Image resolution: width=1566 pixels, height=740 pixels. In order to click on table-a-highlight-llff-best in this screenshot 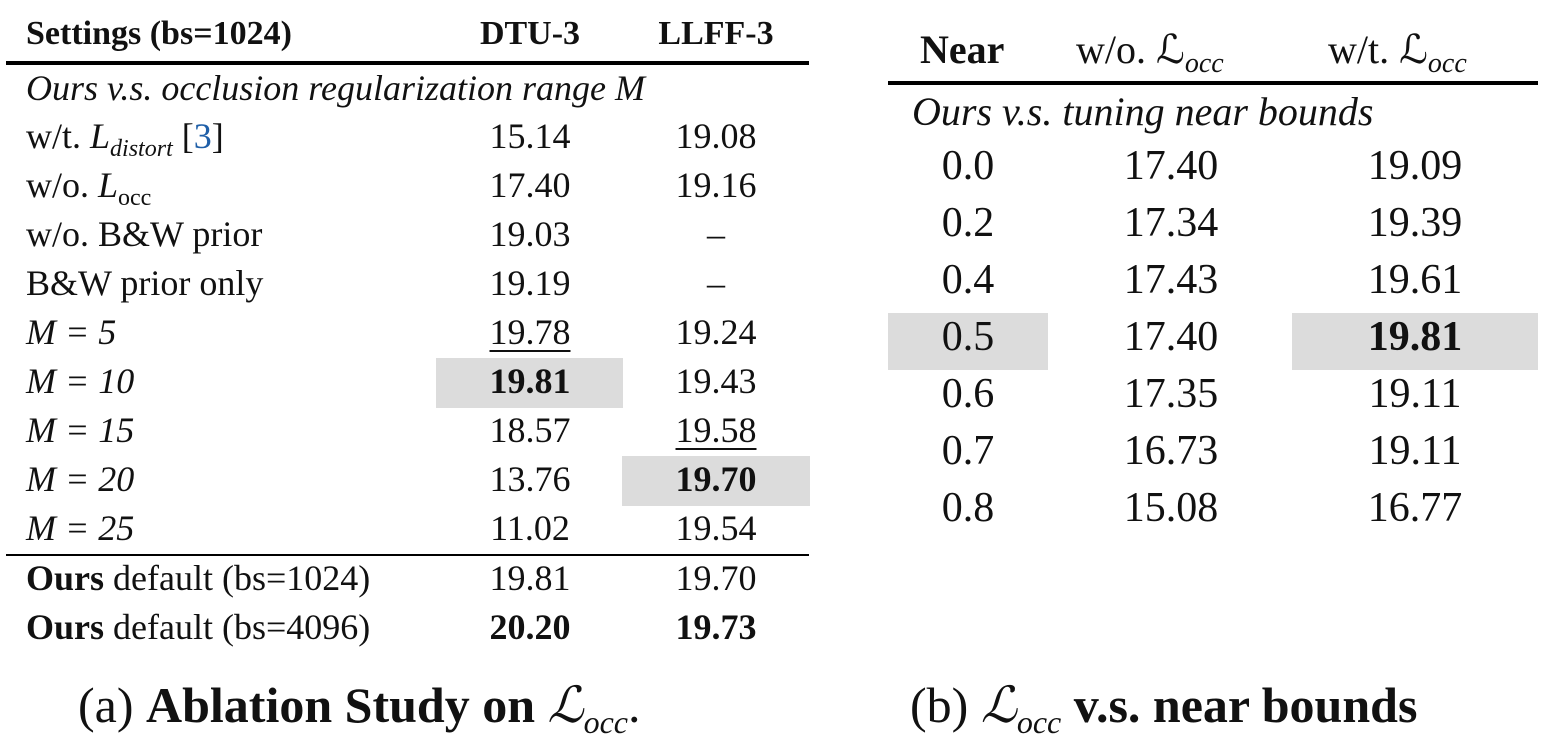, I will do `click(716, 481)`.